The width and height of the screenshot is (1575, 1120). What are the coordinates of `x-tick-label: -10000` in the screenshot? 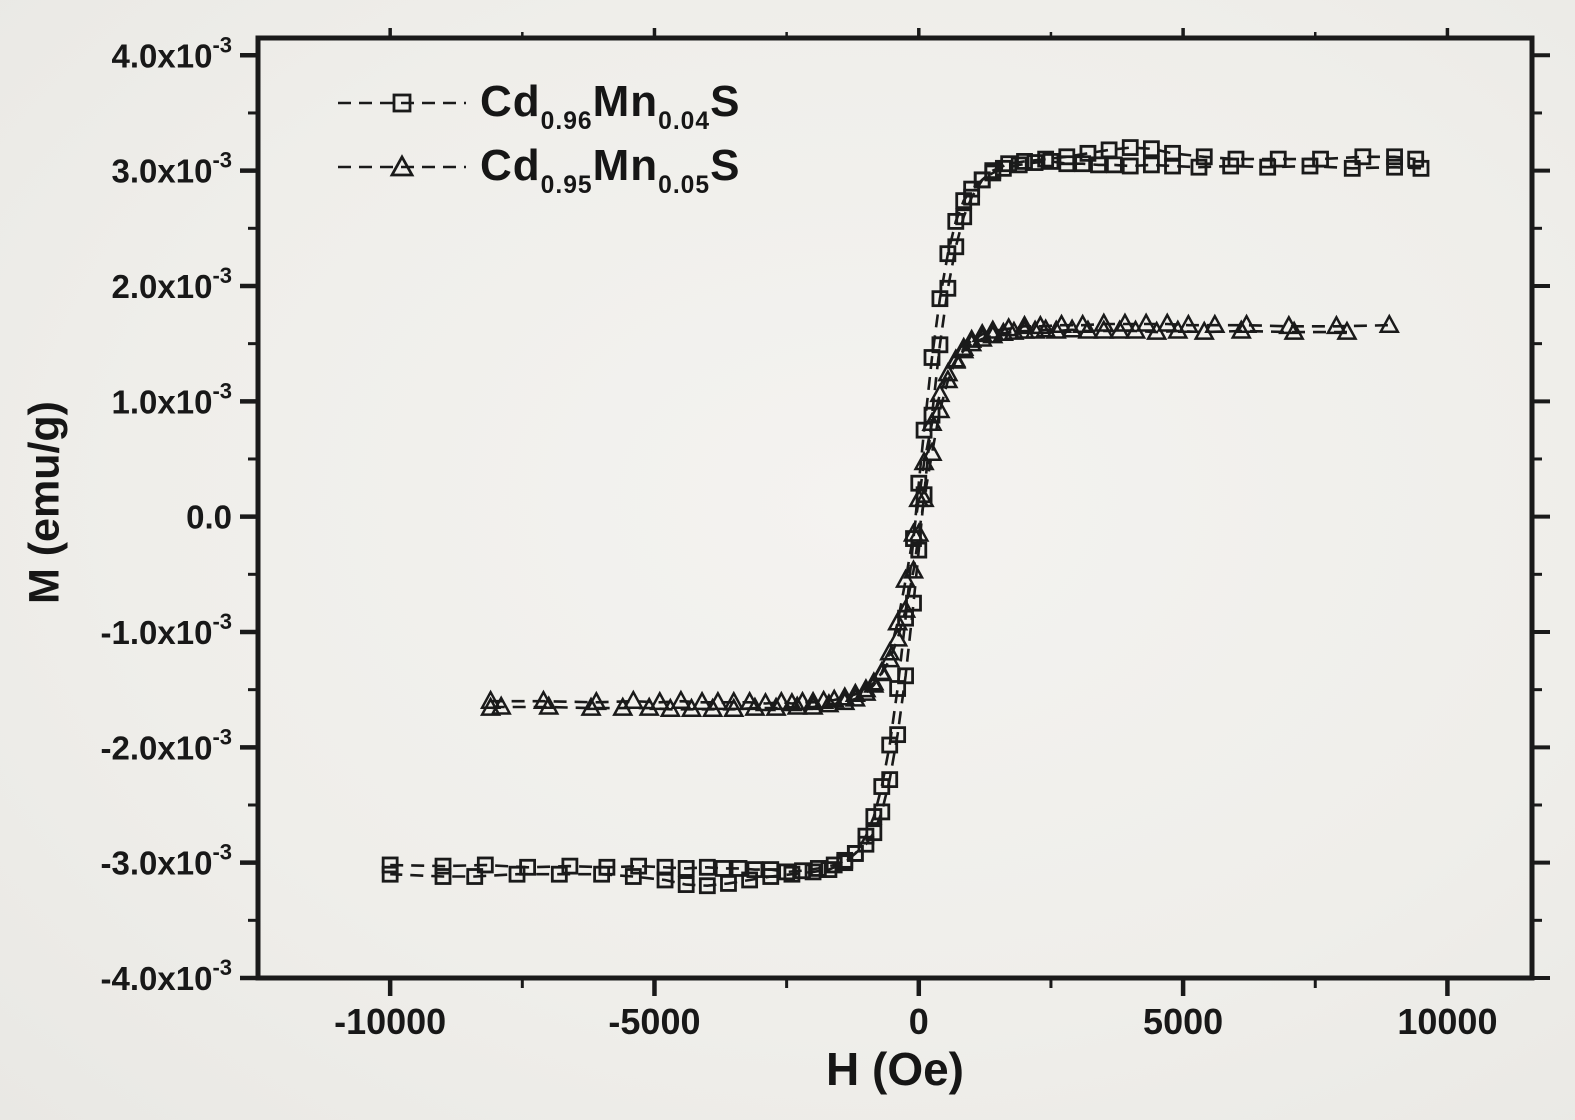 It's located at (390, 1021).